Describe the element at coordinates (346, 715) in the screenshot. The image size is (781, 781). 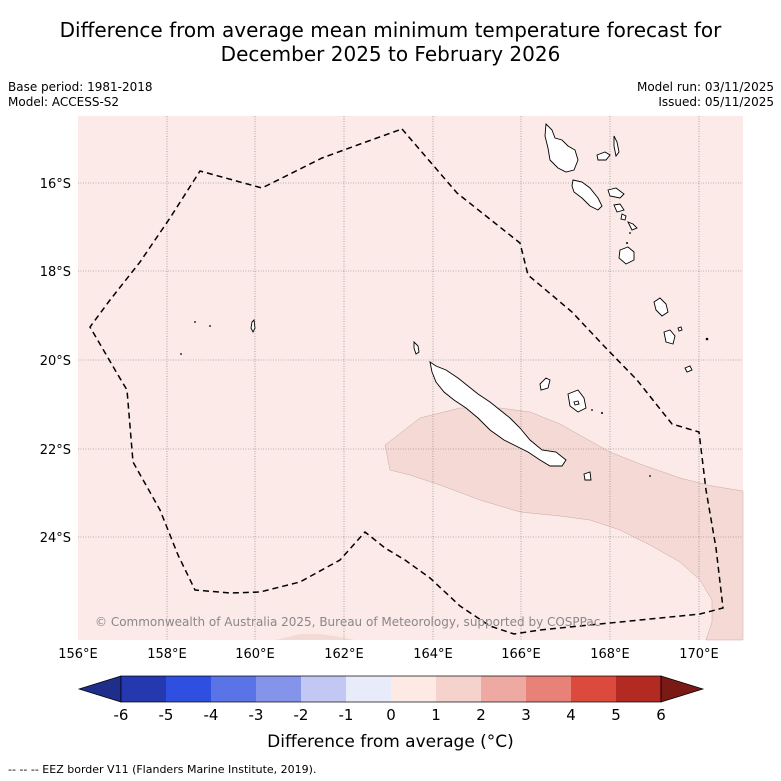
I see `colorbar-tick: -1` at that location.